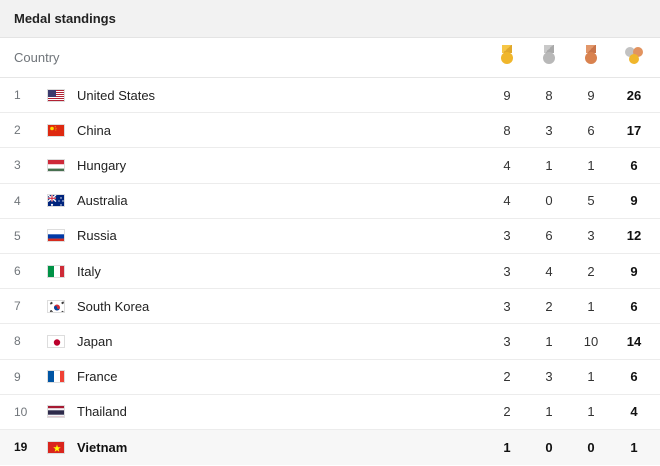  I want to click on rank-cell: 7, so click(17, 306).